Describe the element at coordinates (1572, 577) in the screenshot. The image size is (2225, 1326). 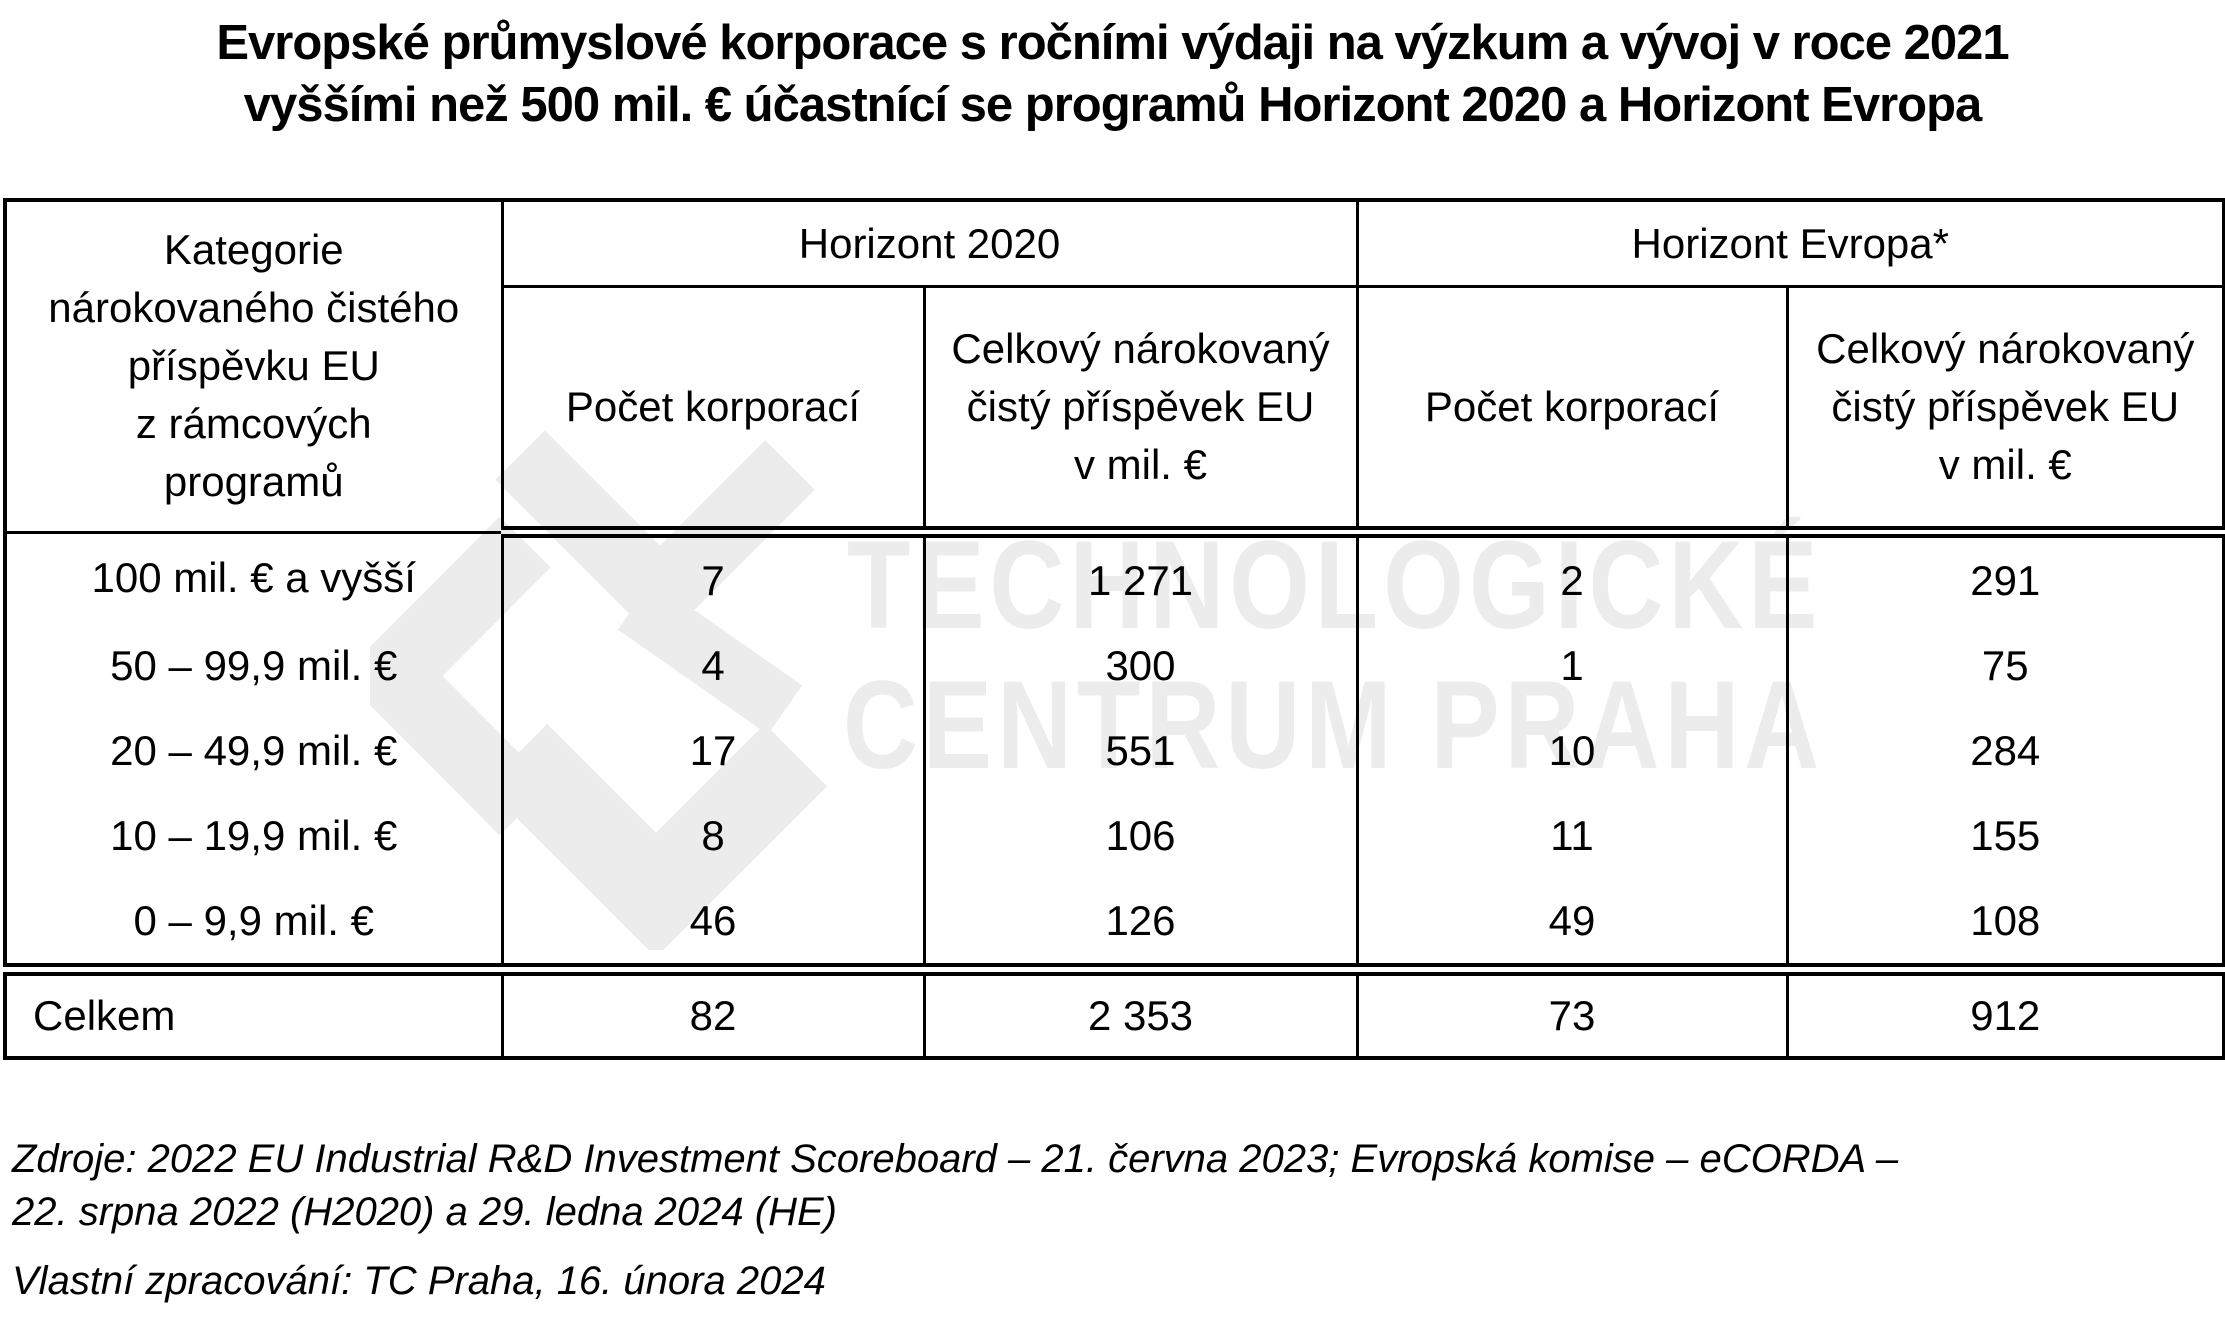
I see `row-he-count: 2` at that location.